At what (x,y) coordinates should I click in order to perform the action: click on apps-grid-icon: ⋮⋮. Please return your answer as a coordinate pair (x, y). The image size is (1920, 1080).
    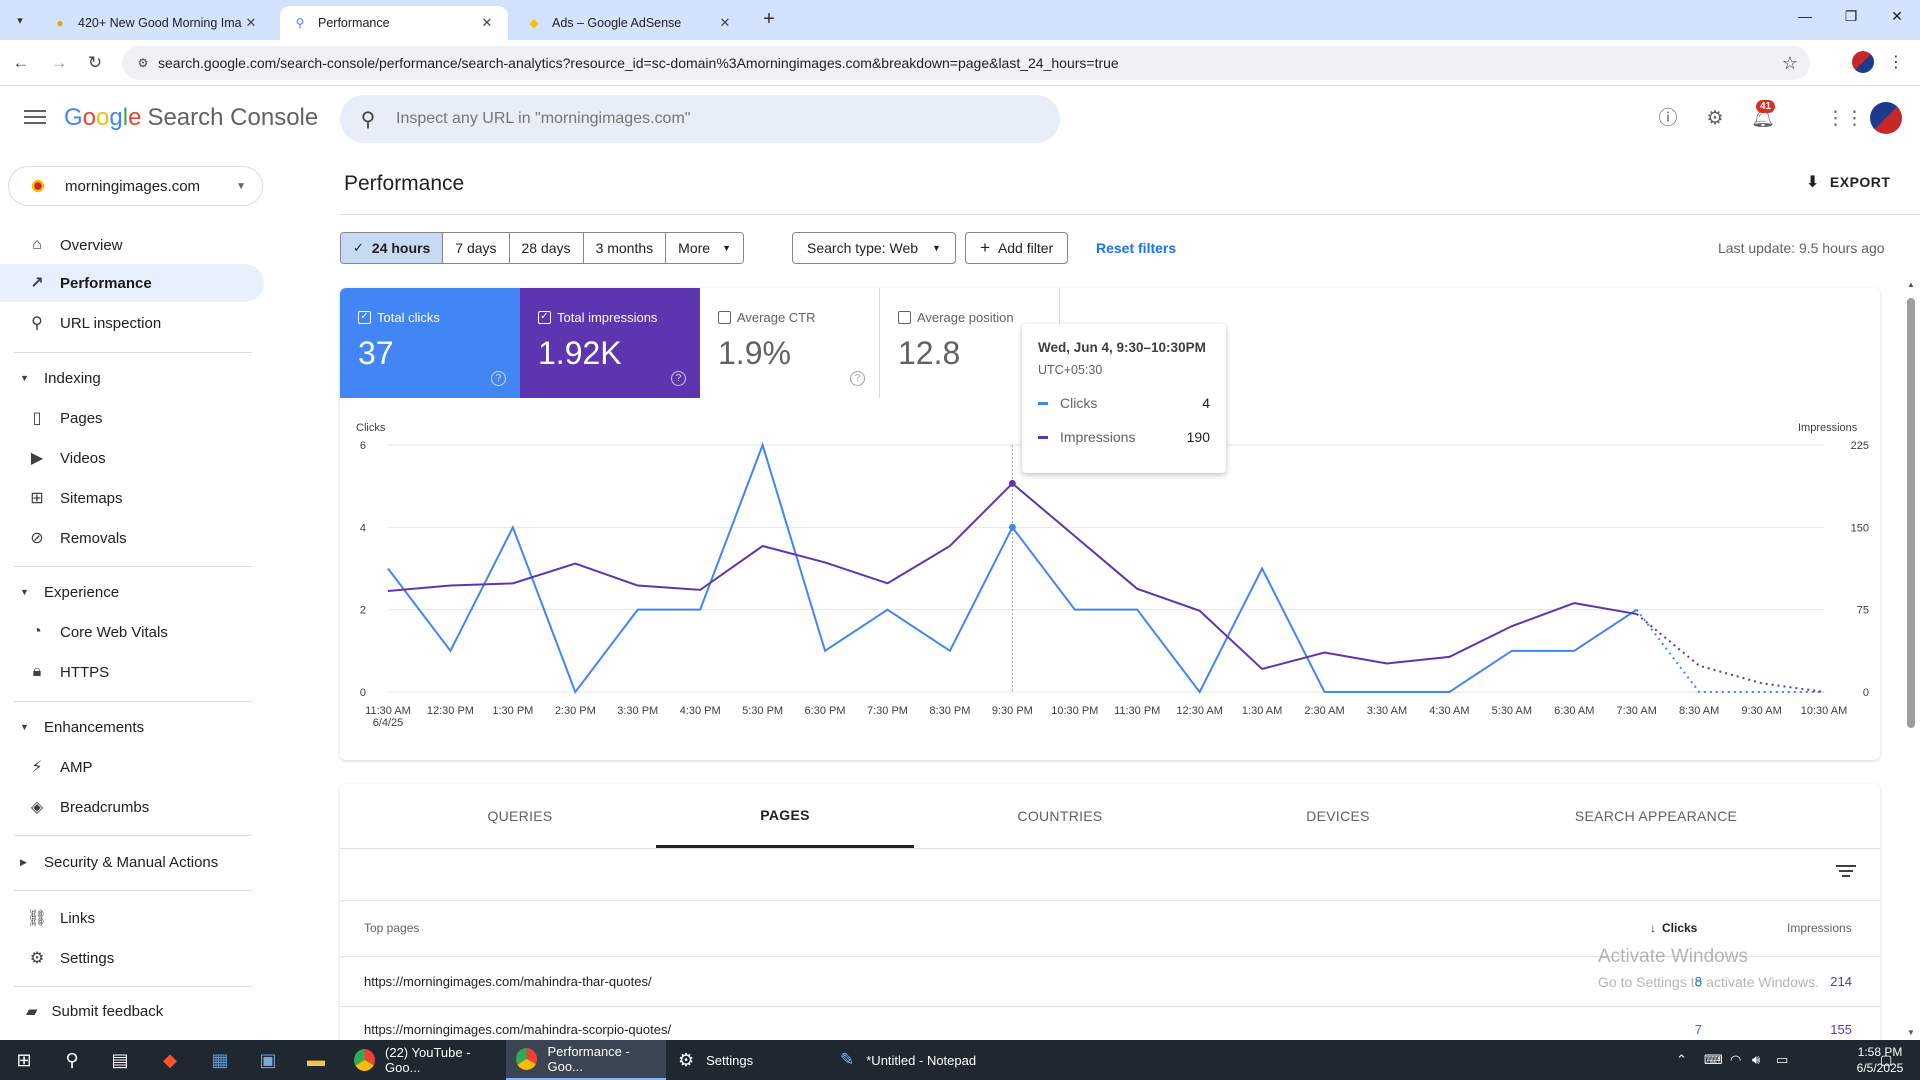
    Looking at the image, I should click on (1845, 118).